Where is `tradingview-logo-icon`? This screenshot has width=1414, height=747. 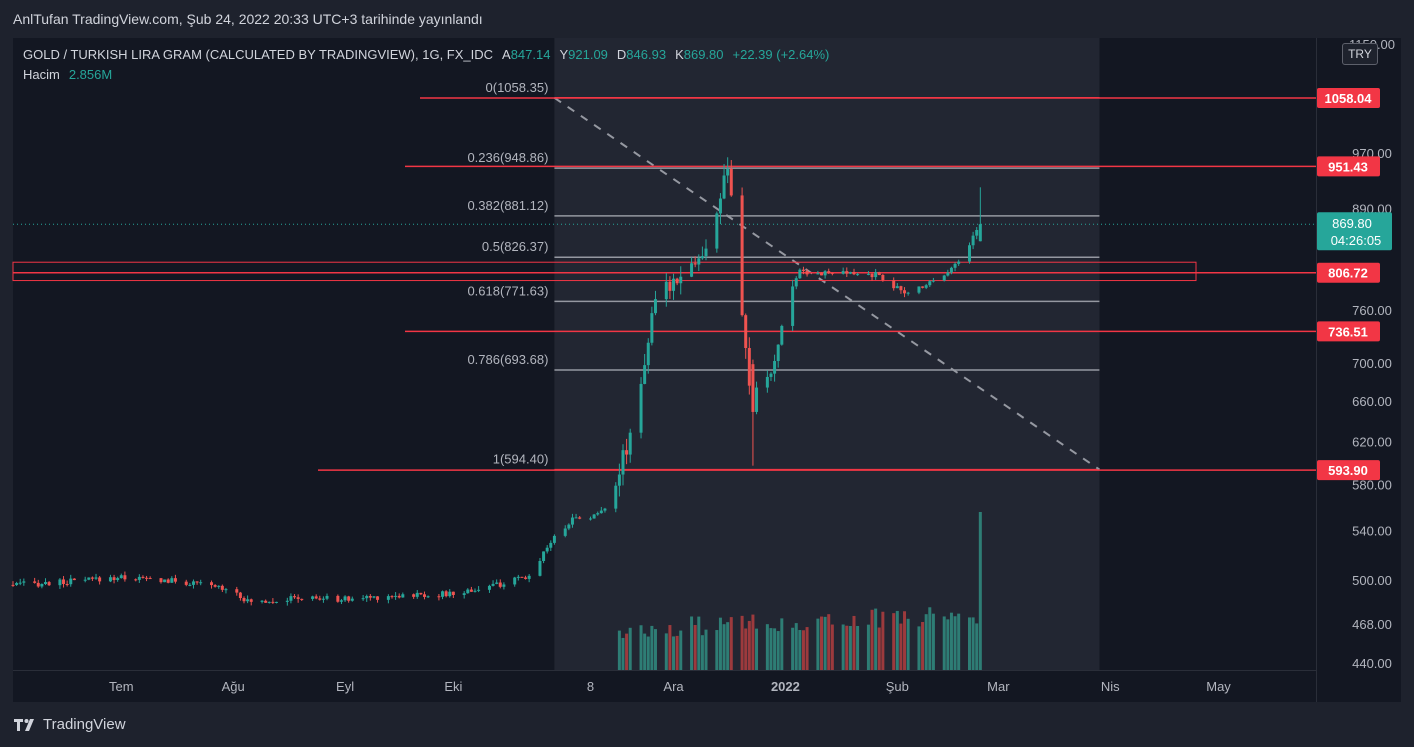 tradingview-logo-icon is located at coordinates (24, 724).